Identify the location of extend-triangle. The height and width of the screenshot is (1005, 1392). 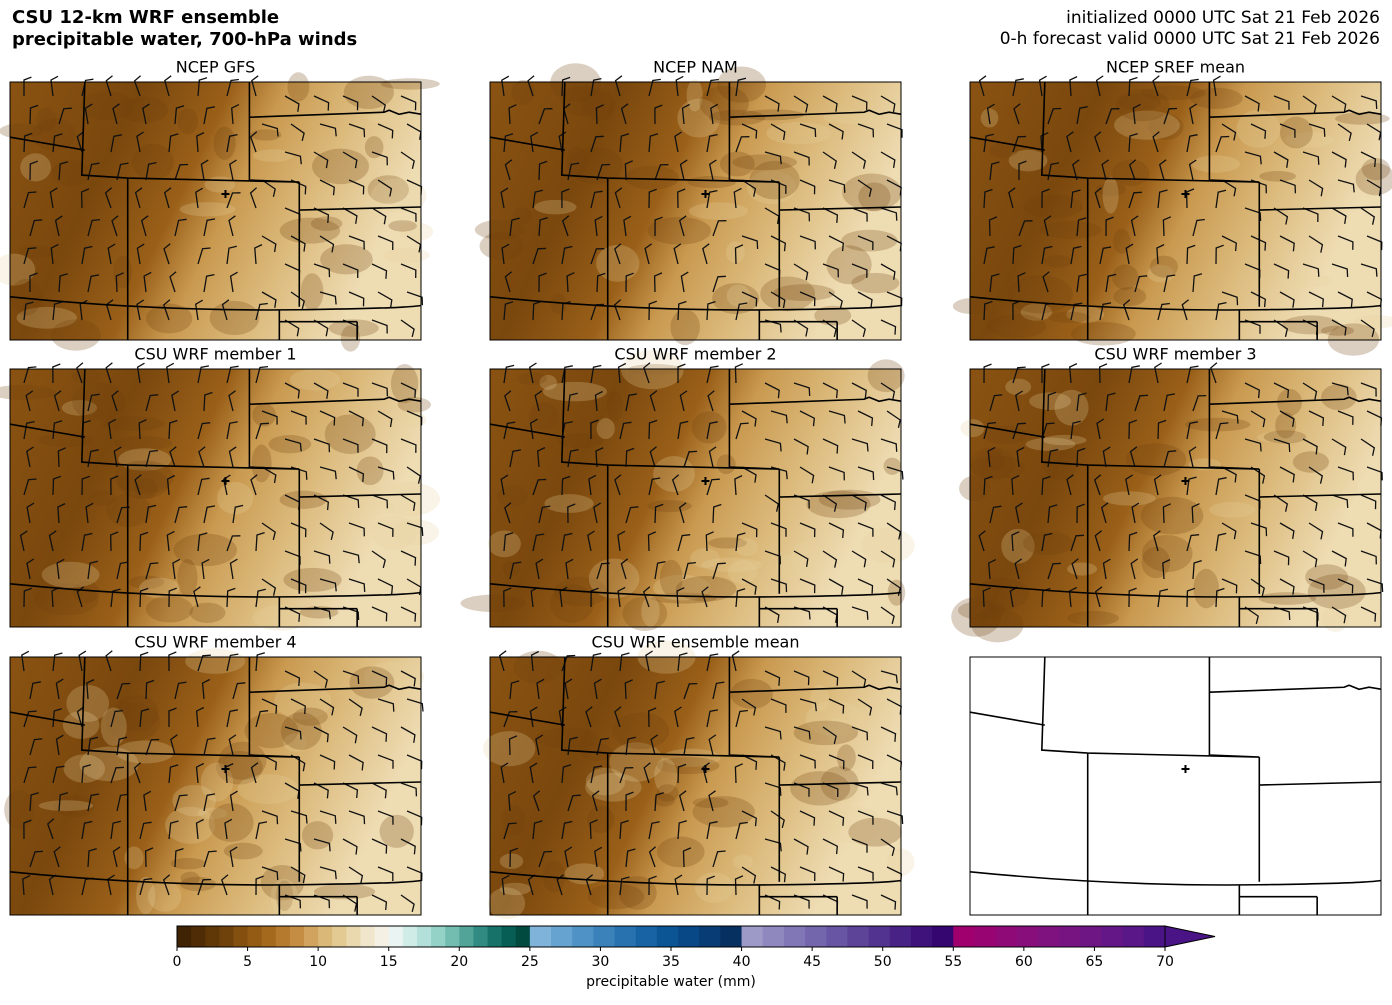
(1190, 936).